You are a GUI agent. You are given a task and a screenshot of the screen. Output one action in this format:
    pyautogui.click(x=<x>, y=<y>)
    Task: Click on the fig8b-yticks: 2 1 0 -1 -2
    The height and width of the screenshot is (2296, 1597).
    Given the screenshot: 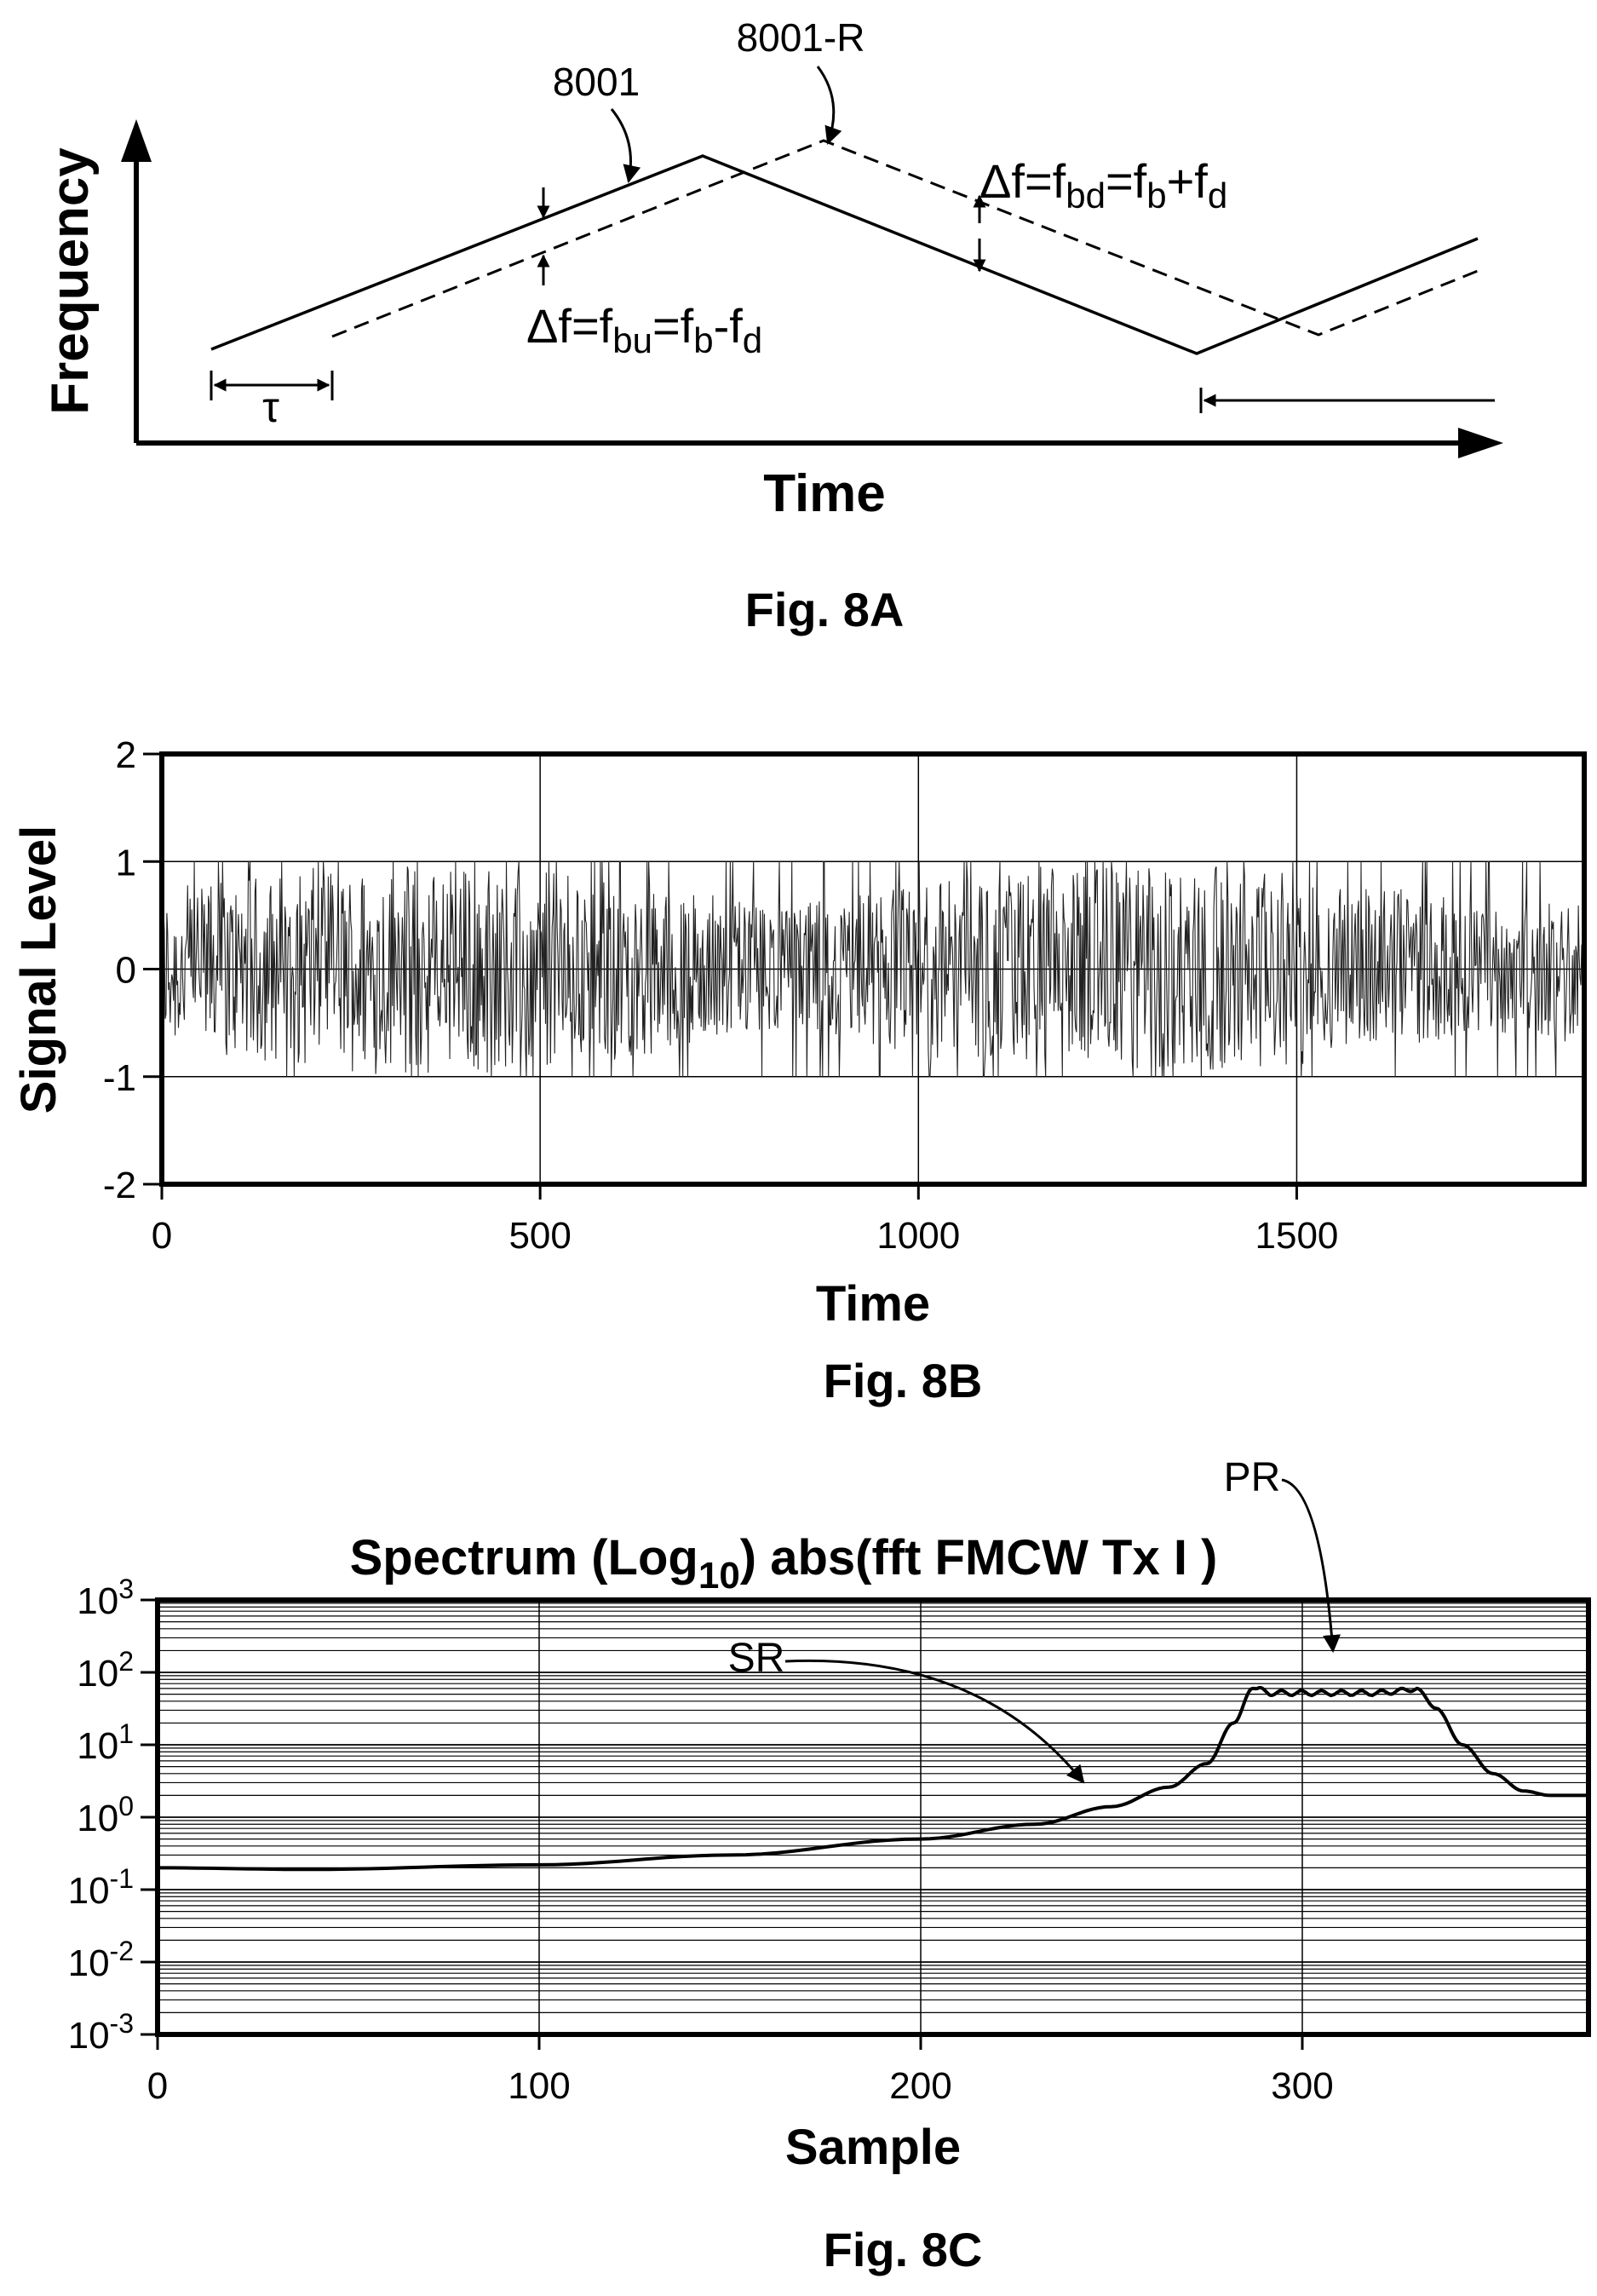 What is the action you would take?
    pyautogui.click(x=132, y=970)
    